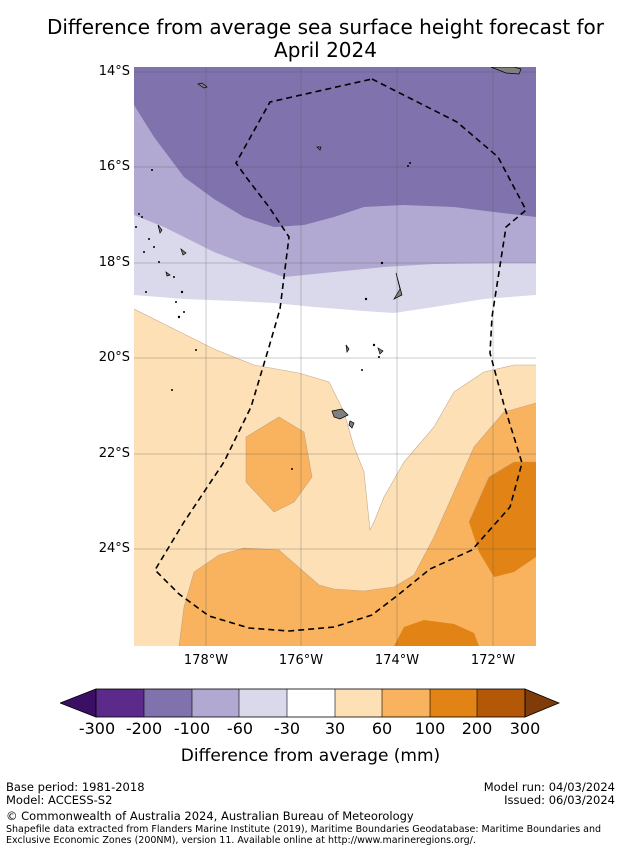 Image resolution: width=621 pixels, height=850 pixels. I want to click on colorbar-extend-min, so click(78, 703).